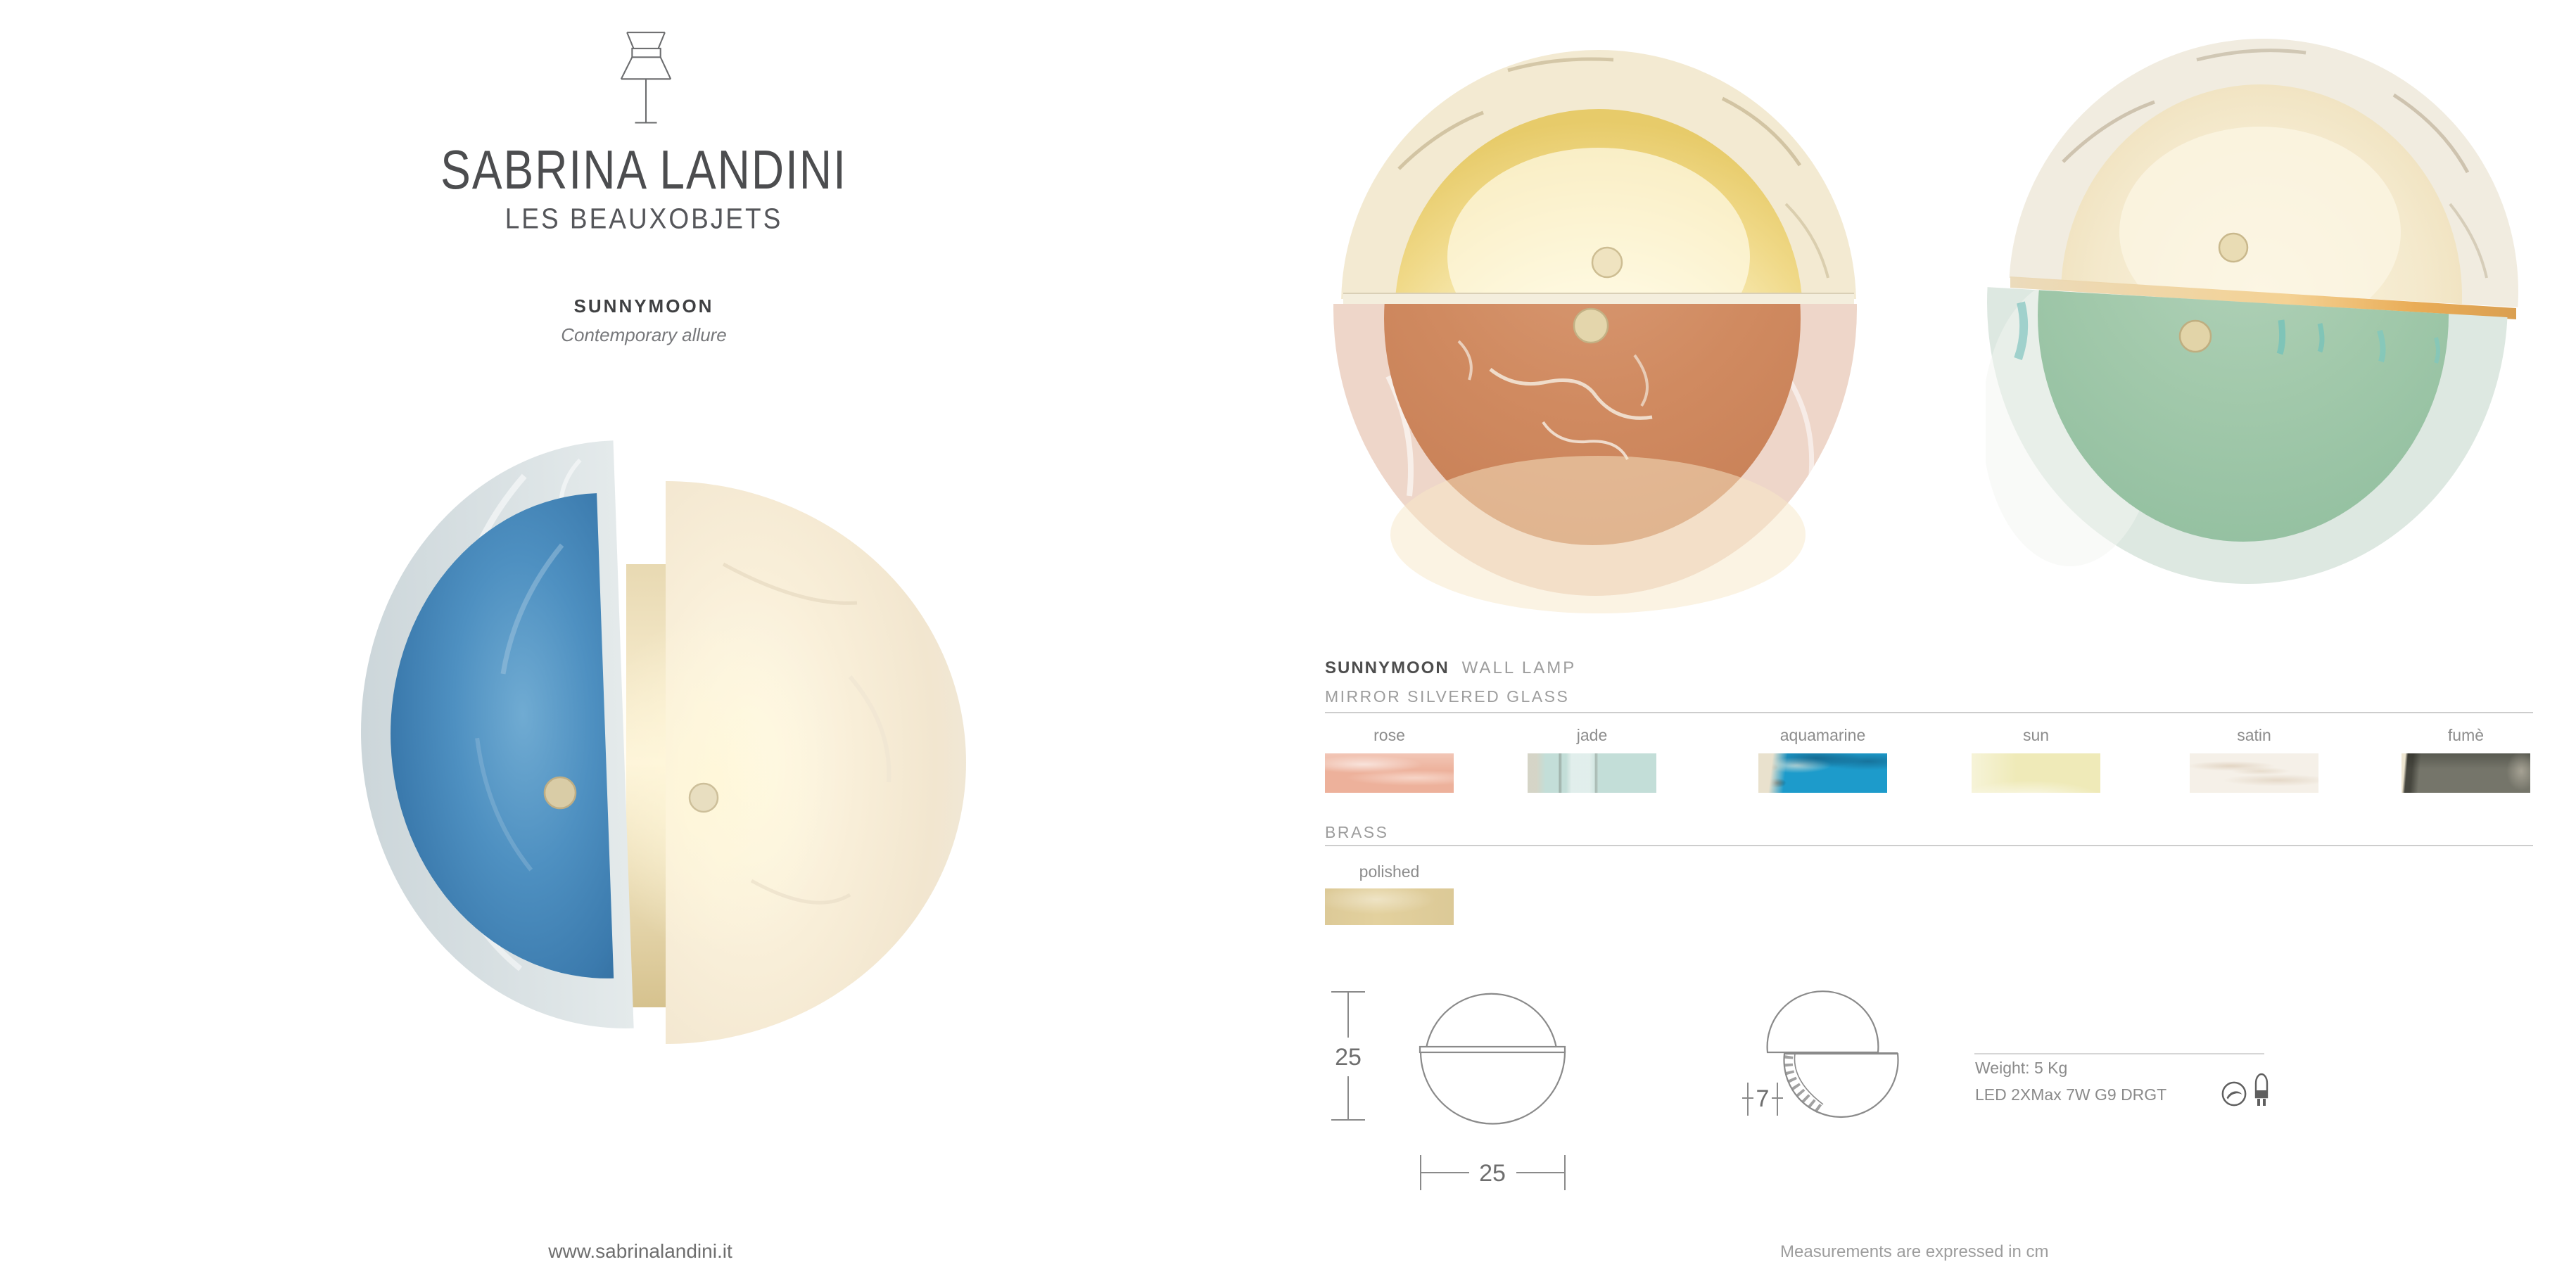  I want to click on brass-section-title: BRASS, so click(1357, 832).